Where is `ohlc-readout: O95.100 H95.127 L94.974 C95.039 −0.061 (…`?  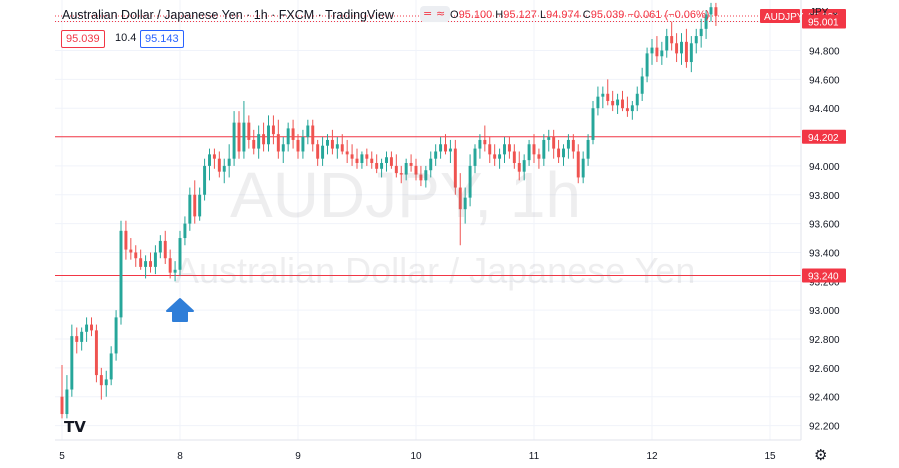
ohlc-readout: O95.100 H95.127 L94.974 C95.039 −0.061 (… is located at coordinates (580, 15).